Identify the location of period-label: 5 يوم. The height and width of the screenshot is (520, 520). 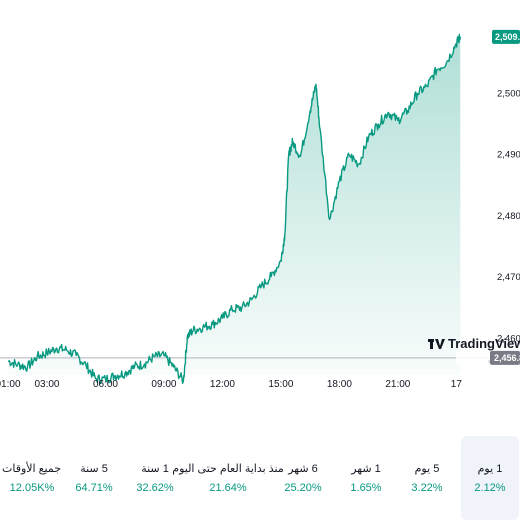
(427, 469).